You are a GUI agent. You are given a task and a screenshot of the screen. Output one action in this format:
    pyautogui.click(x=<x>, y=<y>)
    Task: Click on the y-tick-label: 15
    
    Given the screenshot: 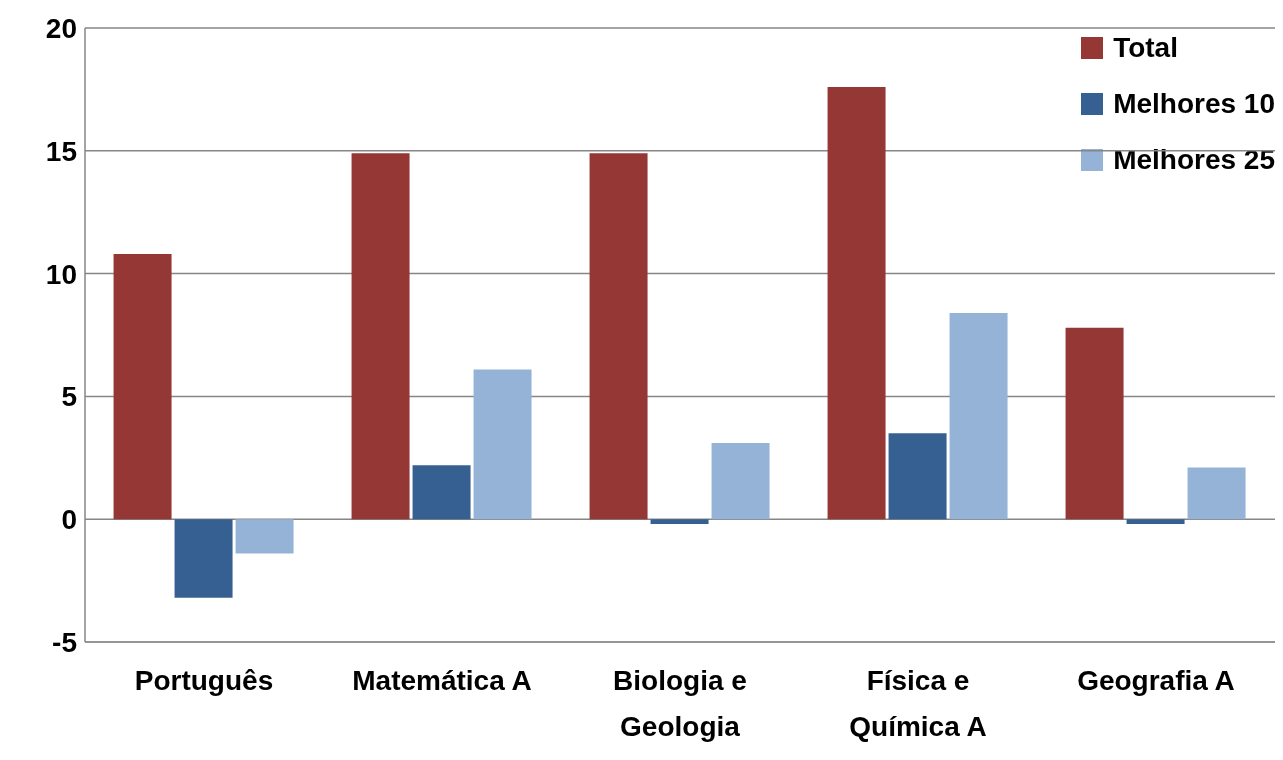 What is the action you would take?
    pyautogui.click(x=61, y=151)
    